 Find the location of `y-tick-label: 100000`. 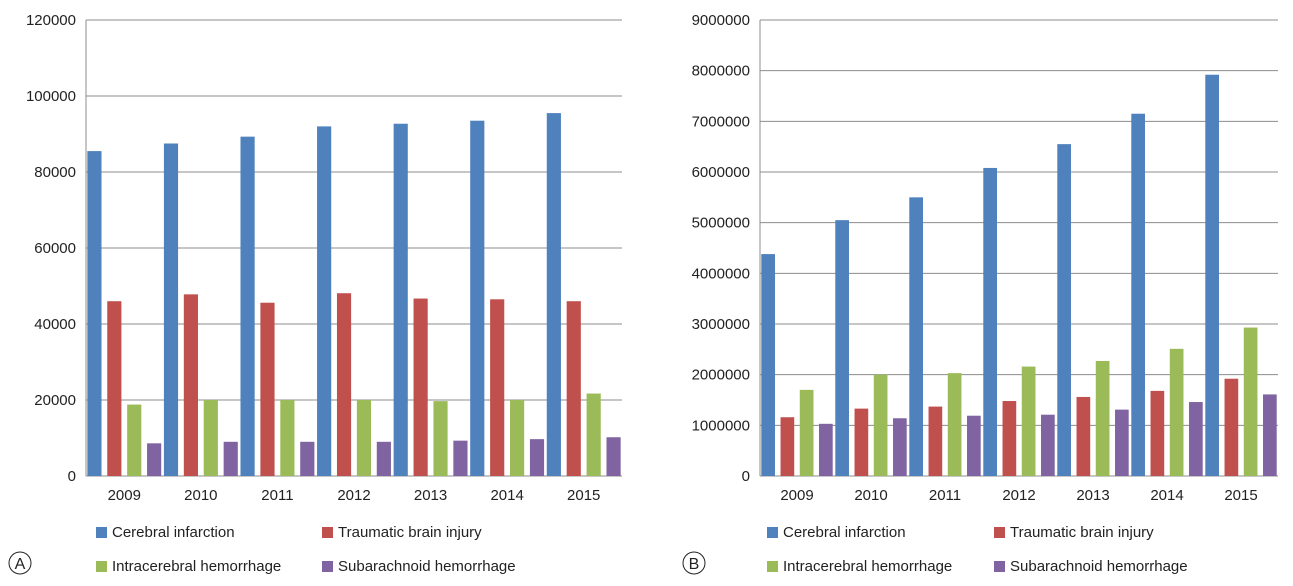

y-tick-label: 100000 is located at coordinates (51, 96).